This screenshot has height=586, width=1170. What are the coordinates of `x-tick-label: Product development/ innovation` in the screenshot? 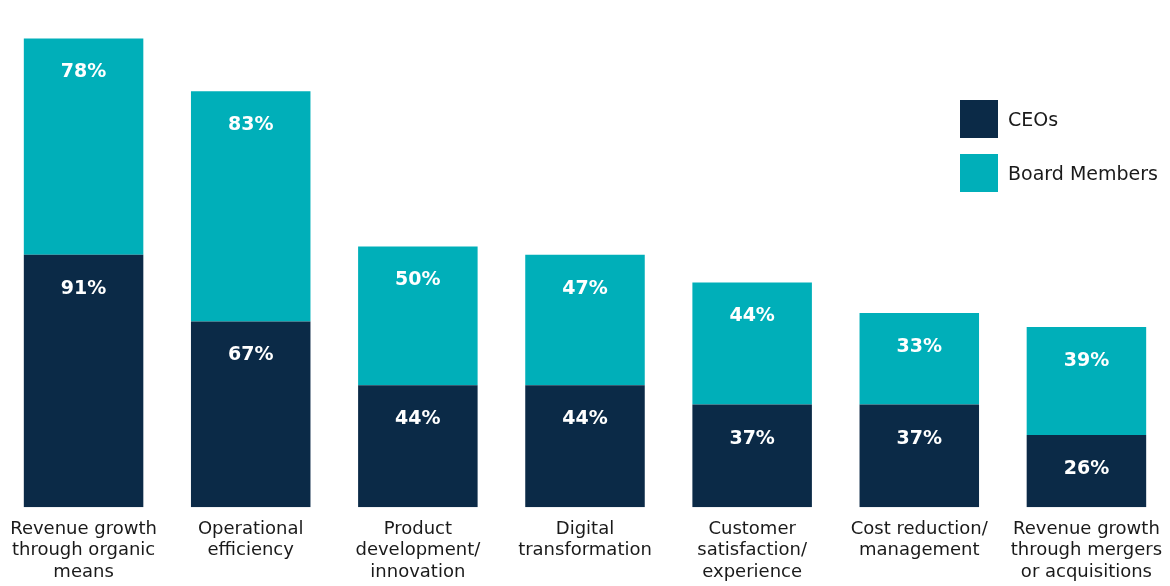 It's located at (418, 548).